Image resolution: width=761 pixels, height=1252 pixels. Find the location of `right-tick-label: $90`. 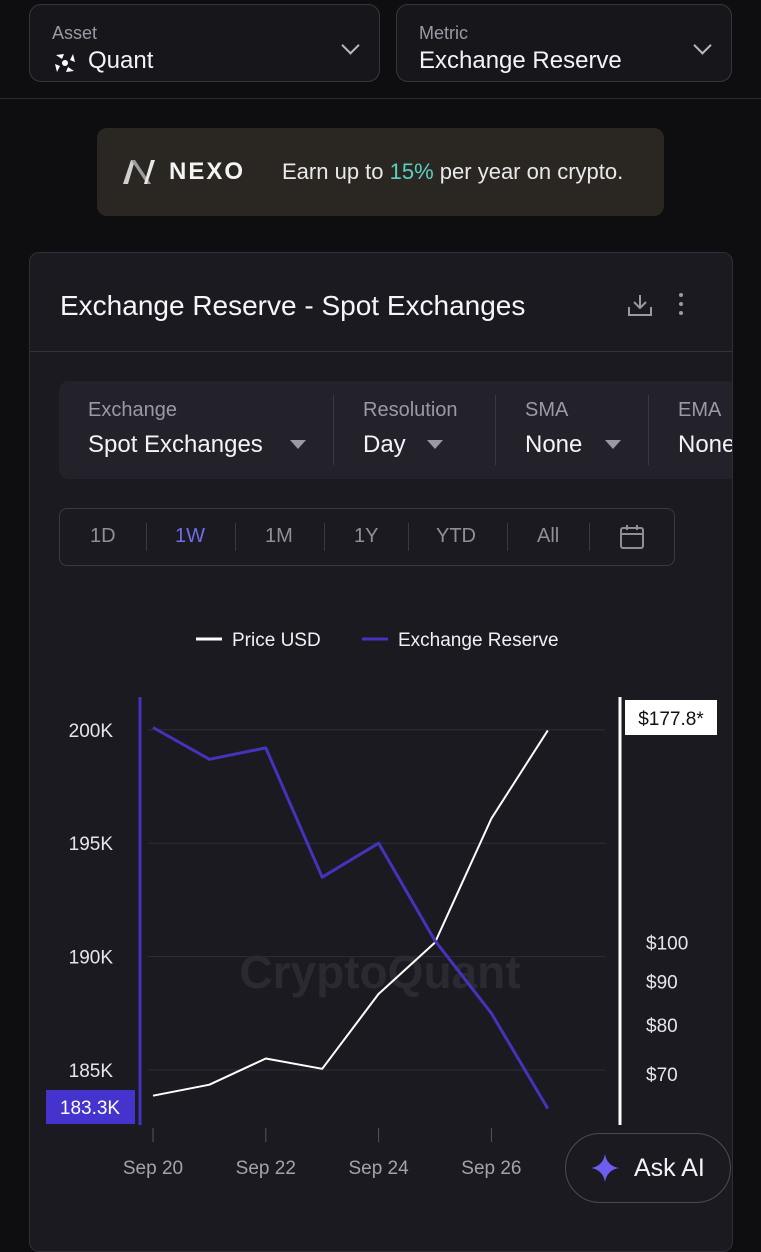

right-tick-label: $90 is located at coordinates (662, 982).